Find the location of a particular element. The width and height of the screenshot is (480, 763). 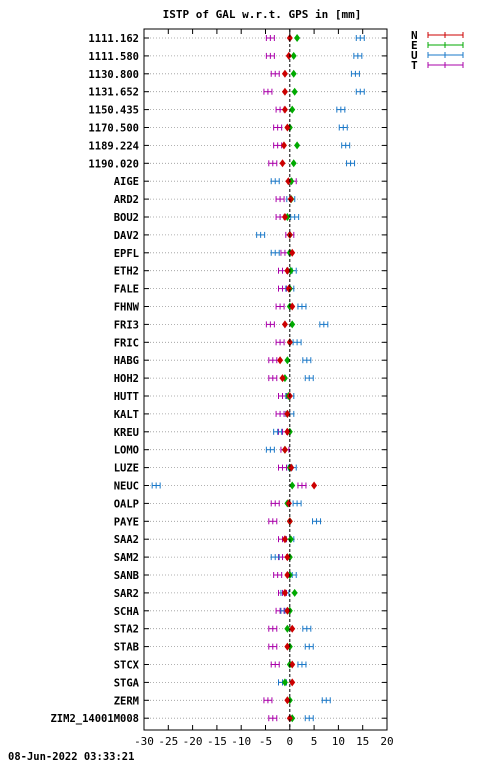

station-label: HABG is located at coordinates (126, 361).